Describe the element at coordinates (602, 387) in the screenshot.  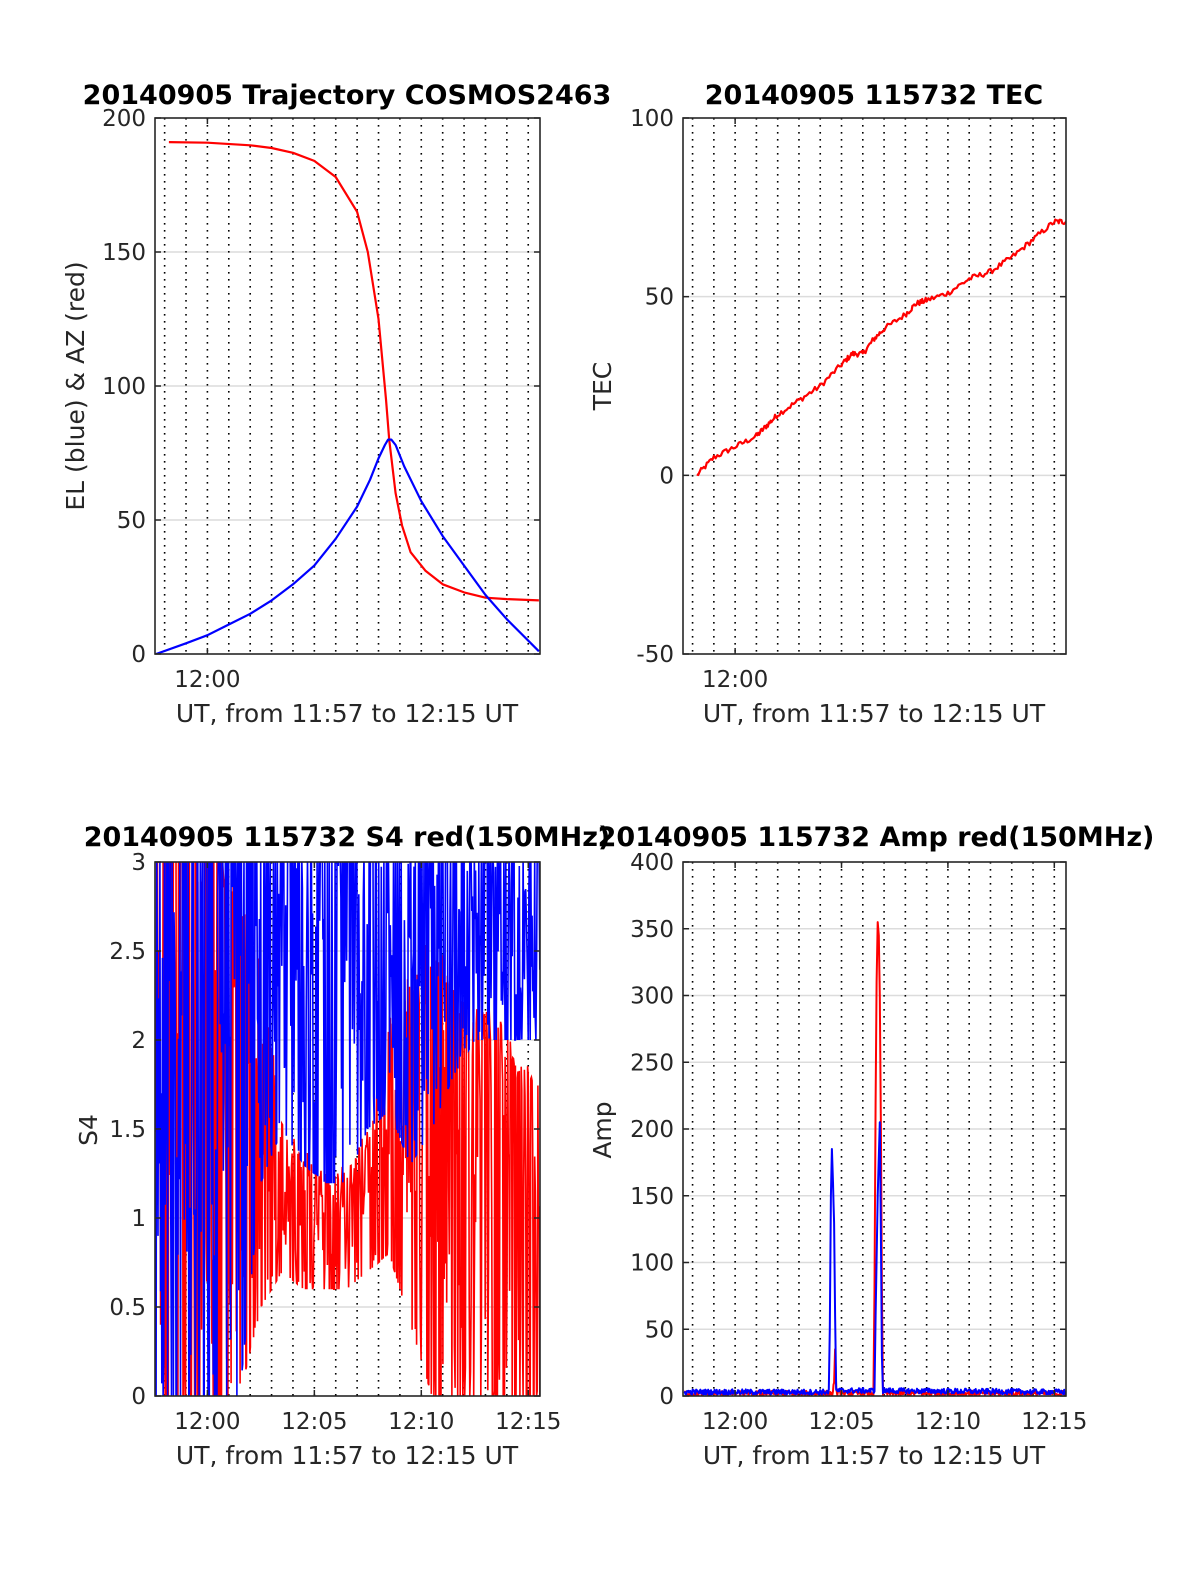
I see `tec-ylabel: TEC` at that location.